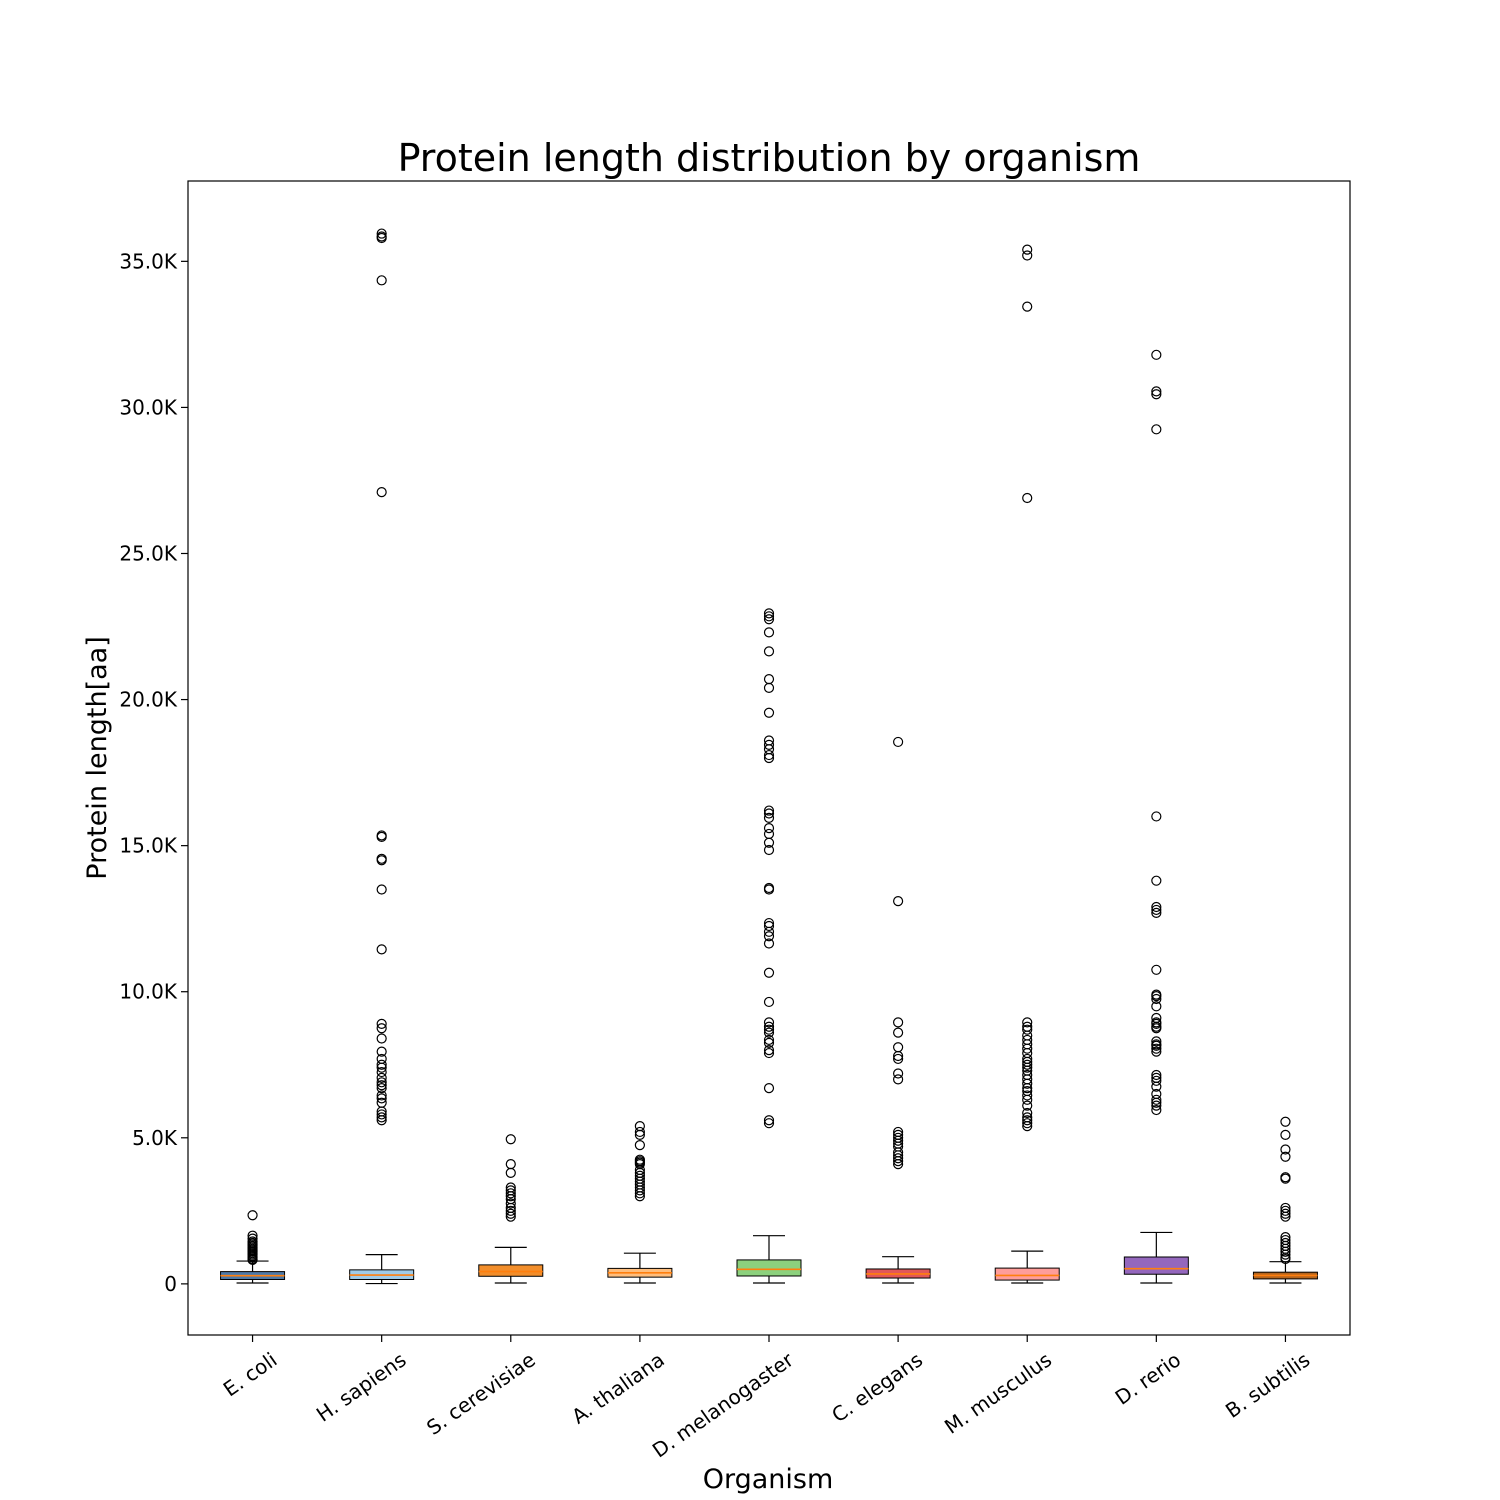 Image resolution: width=1500 pixels, height=1500 pixels. Describe the element at coordinates (511, 1209) in the screenshot. I see `box-s-cerevisiae` at that location.